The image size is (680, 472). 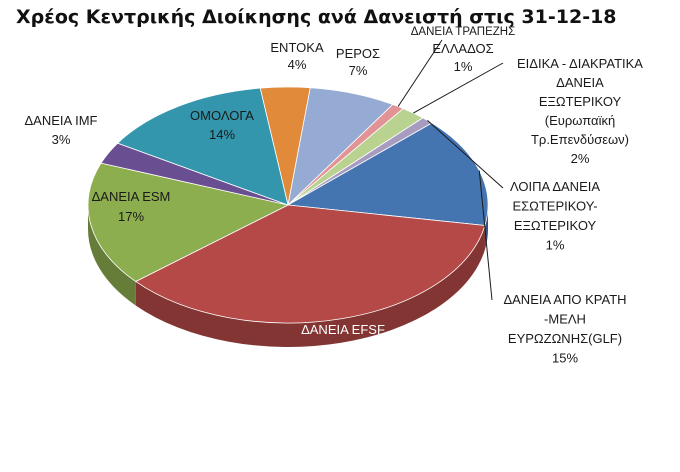 I want to click on slice-label-6: ΔΑΝΕΙΑ EFSF 36%, so click(x=343, y=339).